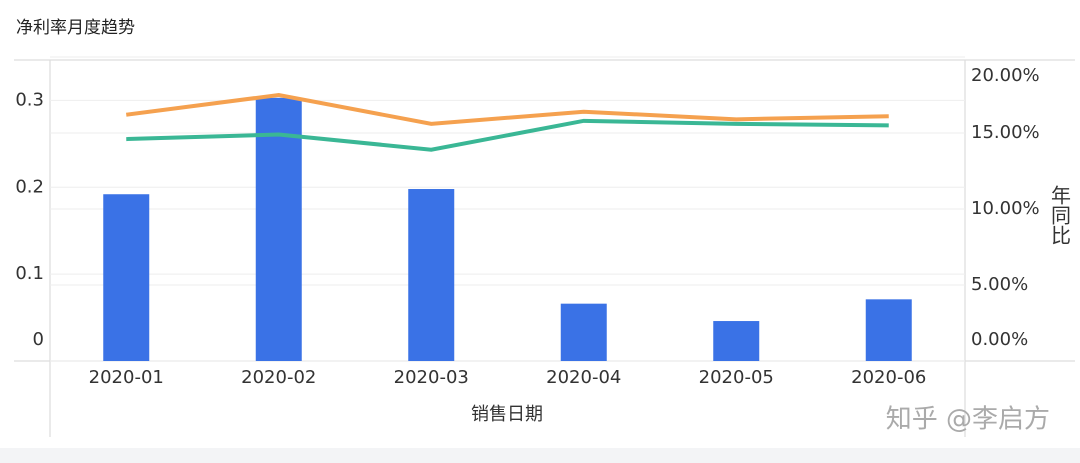  I want to click on x-tick-label: 2020-02, so click(278, 377).